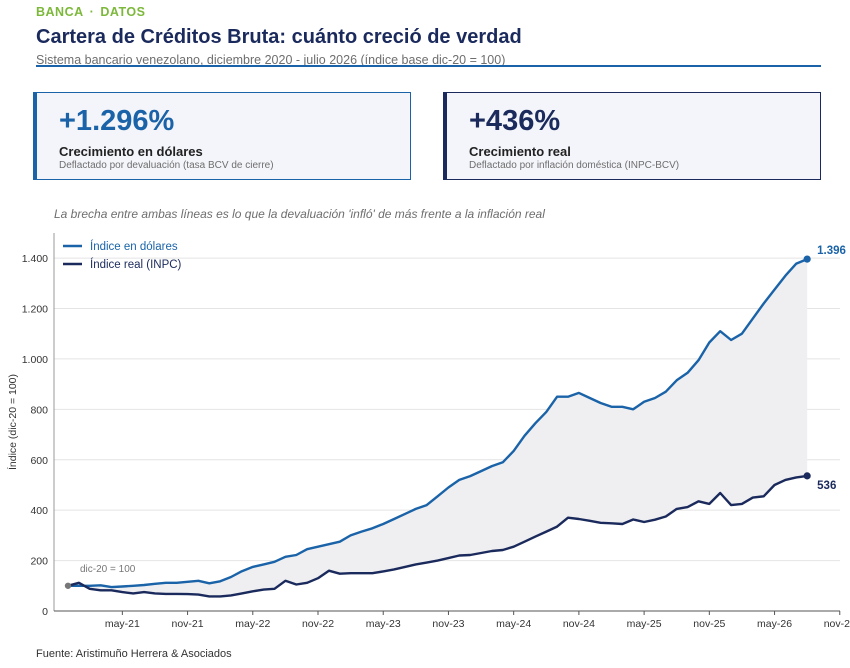  Describe the element at coordinates (709, 624) in the screenshot. I see `x-tick-label: nov-25` at that location.